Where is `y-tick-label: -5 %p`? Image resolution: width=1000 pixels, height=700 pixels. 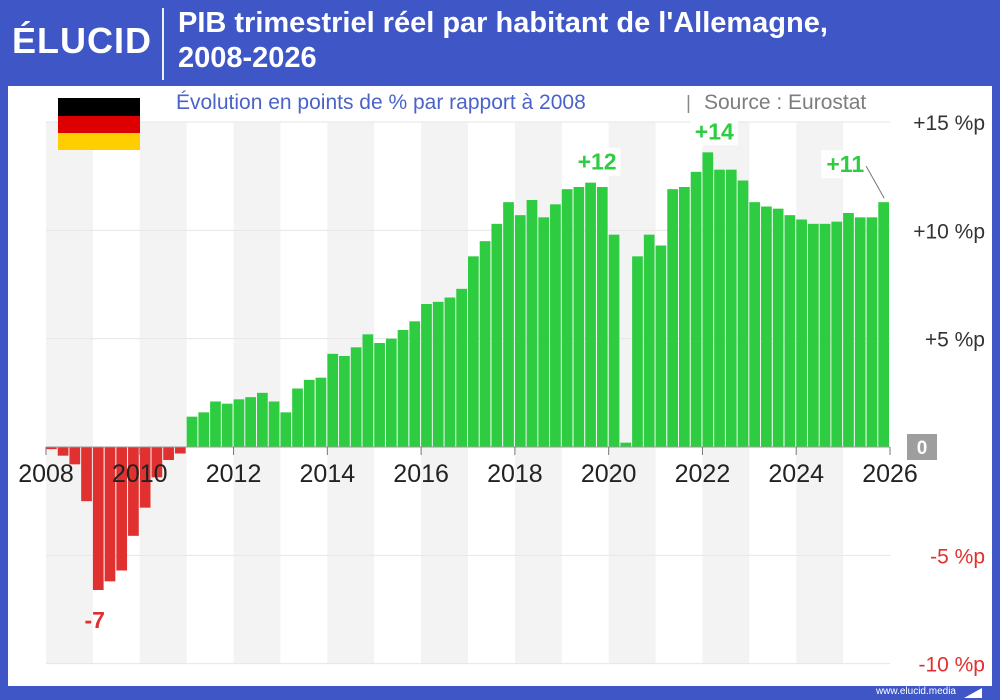 y-tick-label: -5 %p is located at coordinates (957, 556).